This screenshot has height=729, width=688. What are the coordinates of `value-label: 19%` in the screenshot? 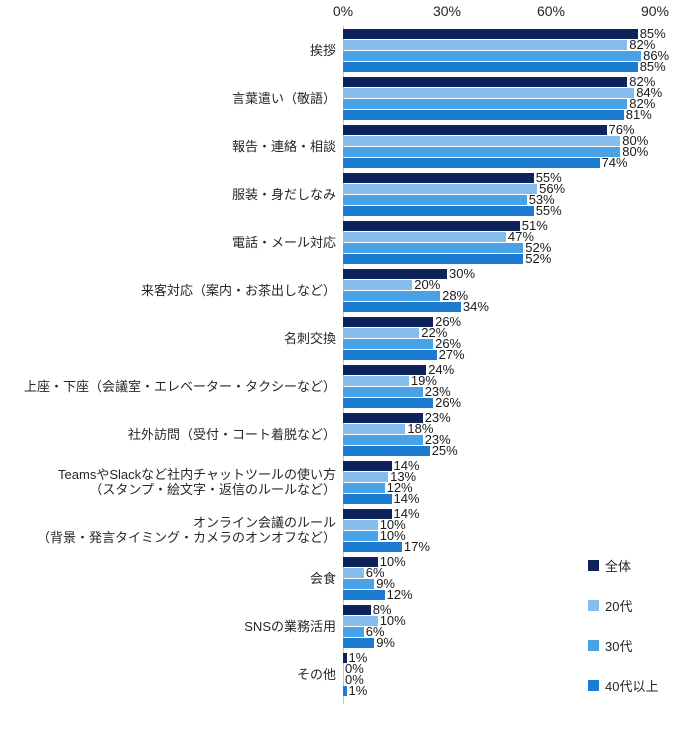 It's located at (423, 380).